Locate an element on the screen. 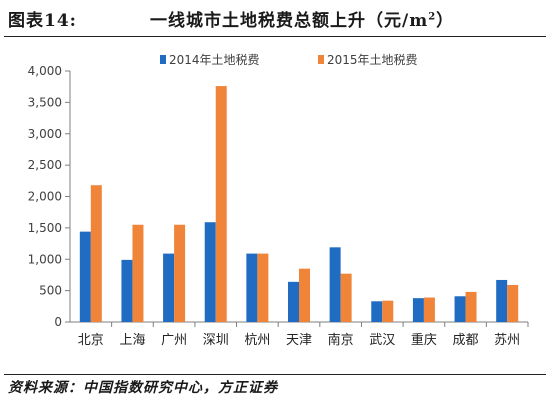 The image size is (550, 406). chart-title-close: ） is located at coordinates (445, 21).